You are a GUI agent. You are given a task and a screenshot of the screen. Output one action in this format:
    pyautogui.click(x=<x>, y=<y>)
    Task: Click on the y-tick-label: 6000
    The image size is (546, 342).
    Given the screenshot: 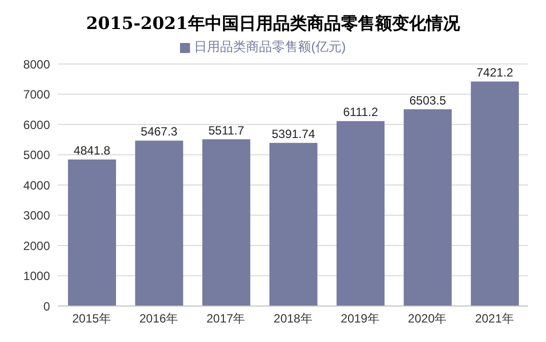 What is the action you would take?
    pyautogui.click(x=36, y=125)
    